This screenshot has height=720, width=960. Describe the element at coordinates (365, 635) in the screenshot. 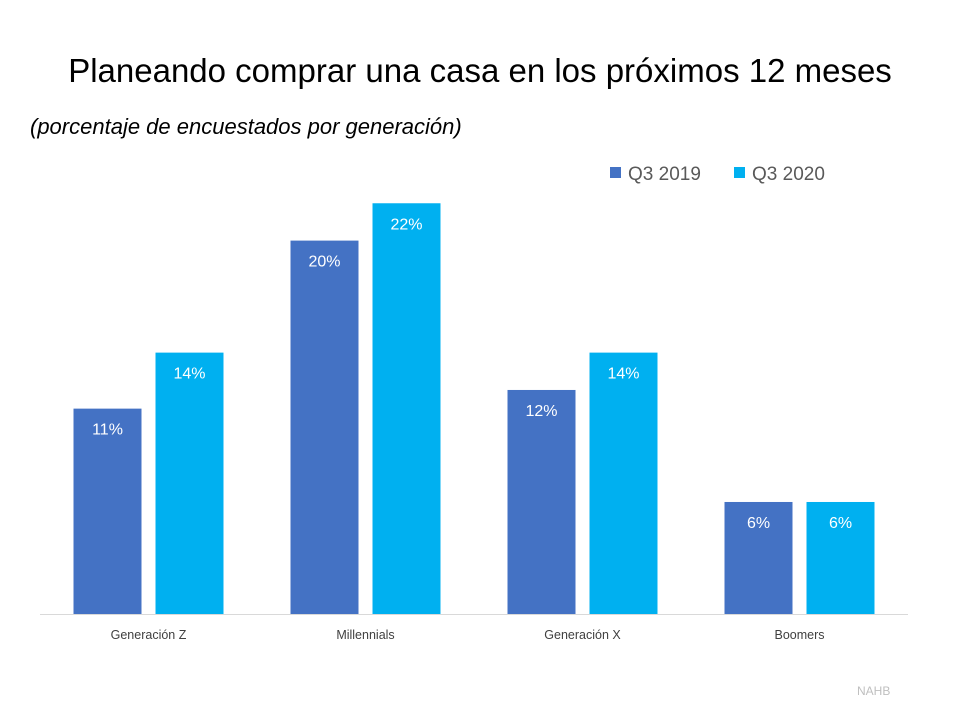

I see `x-tick-label: Millennials` at that location.